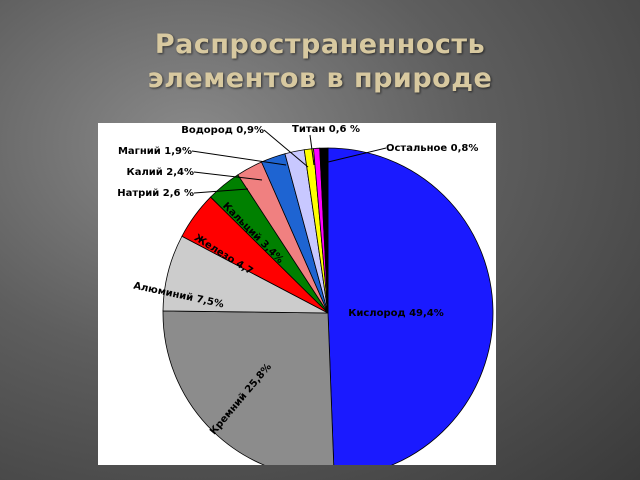 Image resolution: width=640 pixels, height=480 pixels. Describe the element at coordinates (320, 62) in the screenshot. I see `slide-title: Распространенность элементов в природе` at that location.